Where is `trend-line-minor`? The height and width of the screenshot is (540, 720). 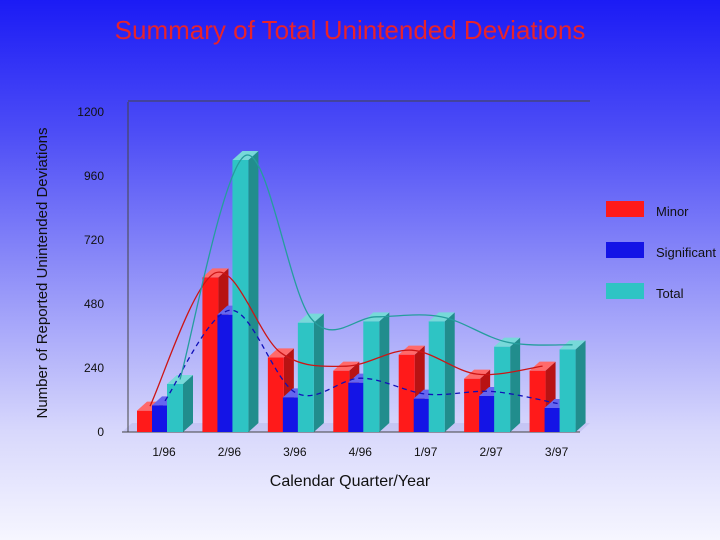
trend-line-minor is located at coordinates (346, 339).